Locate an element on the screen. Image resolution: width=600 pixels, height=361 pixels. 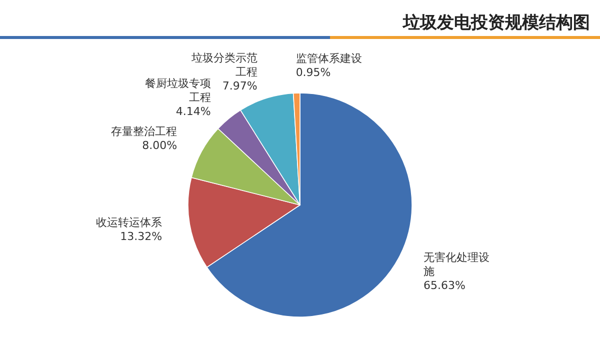
data-label: 4.14% is located at coordinates (193, 111).